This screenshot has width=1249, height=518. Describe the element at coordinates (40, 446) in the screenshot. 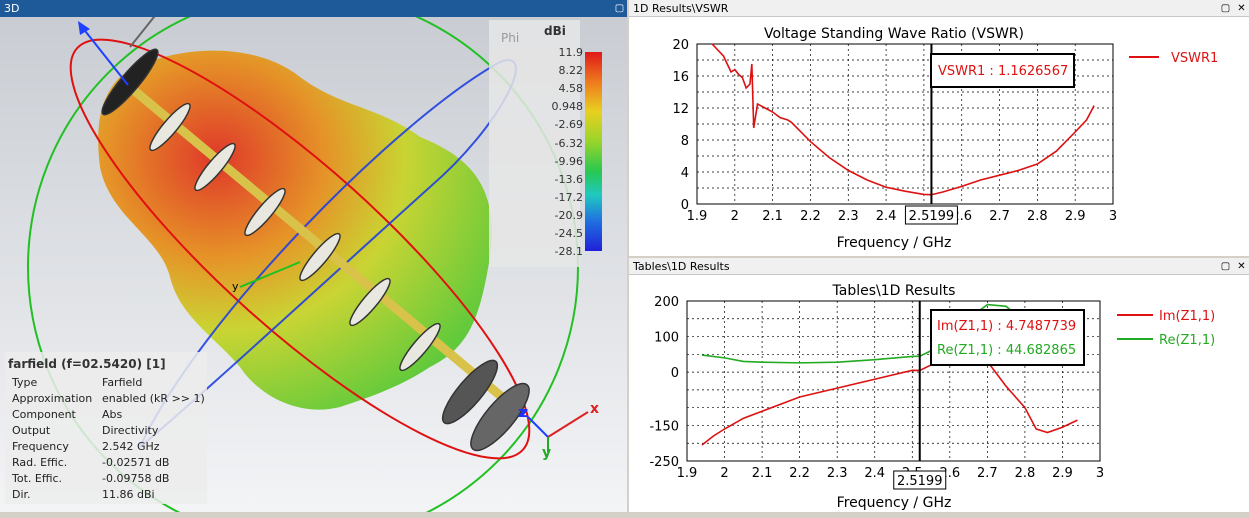

I see `info-key: Frequency` at that location.